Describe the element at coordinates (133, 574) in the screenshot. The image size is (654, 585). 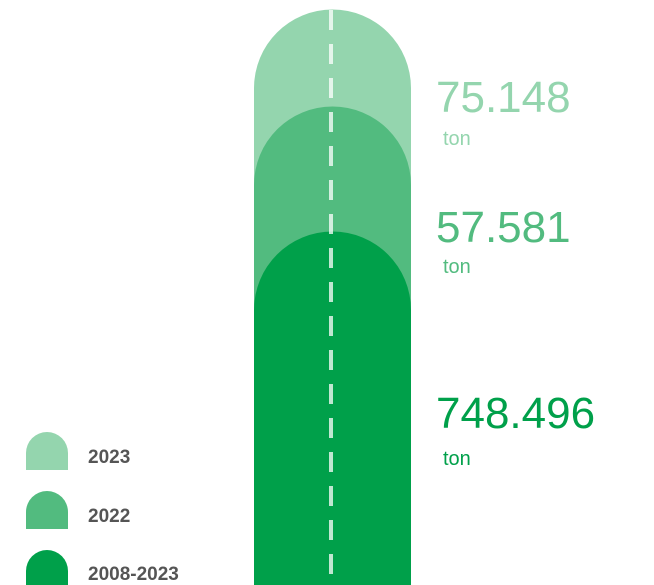
I see `legend-label: 2008-2023` at that location.